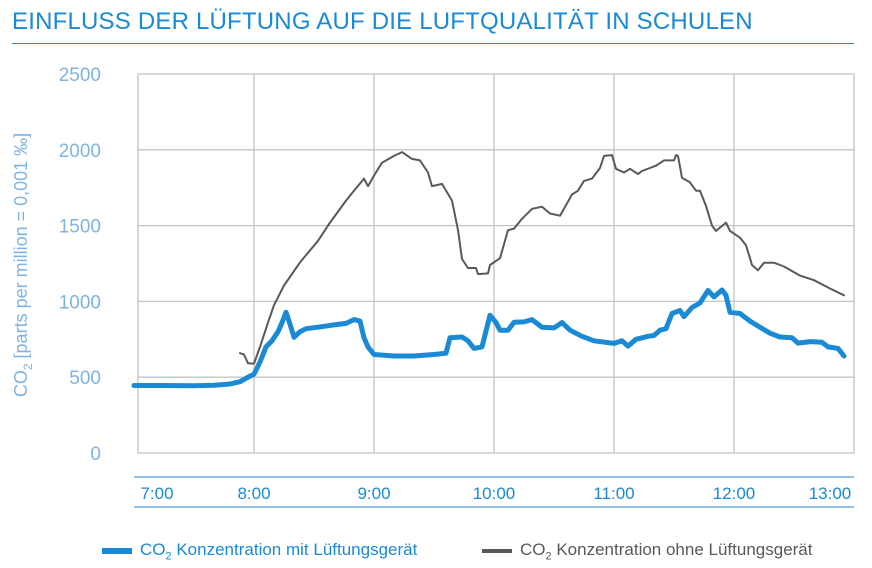 The height and width of the screenshot is (568, 872). I want to click on y-tick-label: 1500, so click(80, 227).